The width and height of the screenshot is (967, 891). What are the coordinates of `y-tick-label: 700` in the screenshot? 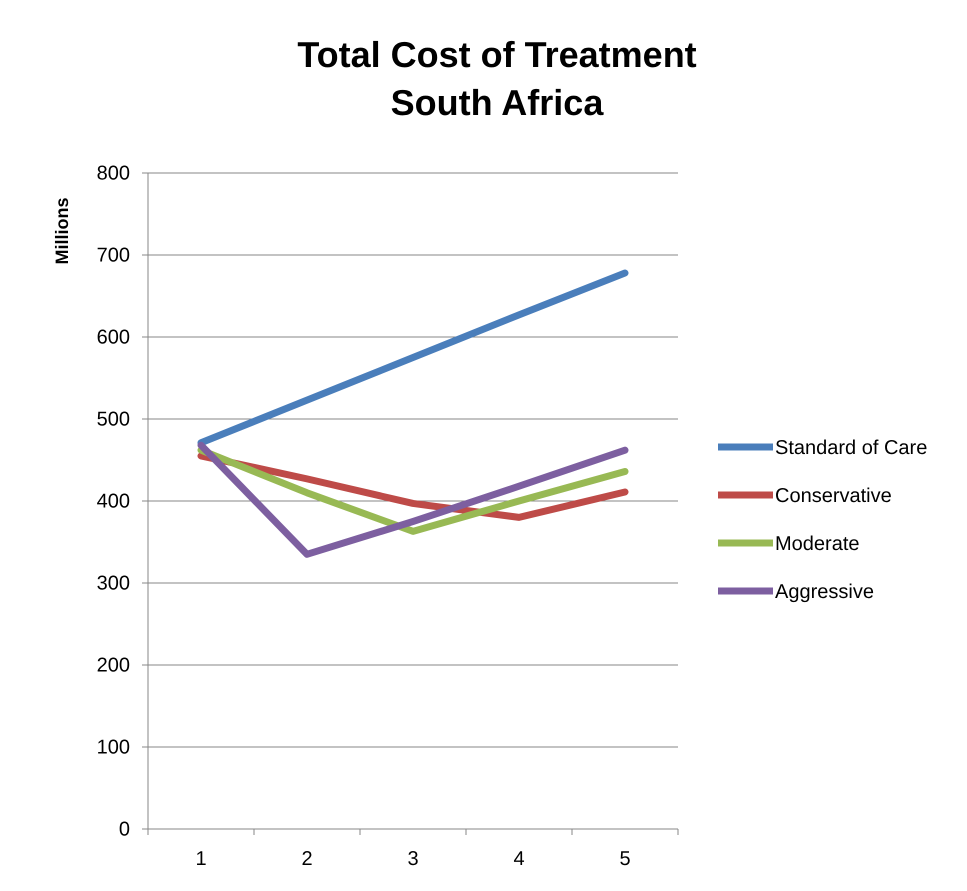 It's located at (113, 255).